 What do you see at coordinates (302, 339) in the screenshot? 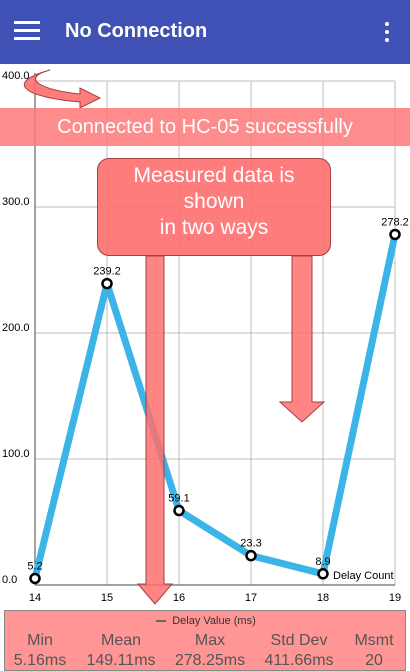
I see `down-arrow-right-annotation` at bounding box center [302, 339].